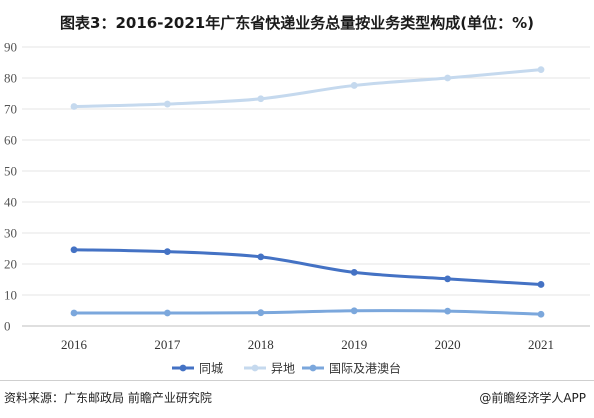 Image resolution: width=594 pixels, height=418 pixels. I want to click on legend-item: 国际及港澳台, so click(351, 368).